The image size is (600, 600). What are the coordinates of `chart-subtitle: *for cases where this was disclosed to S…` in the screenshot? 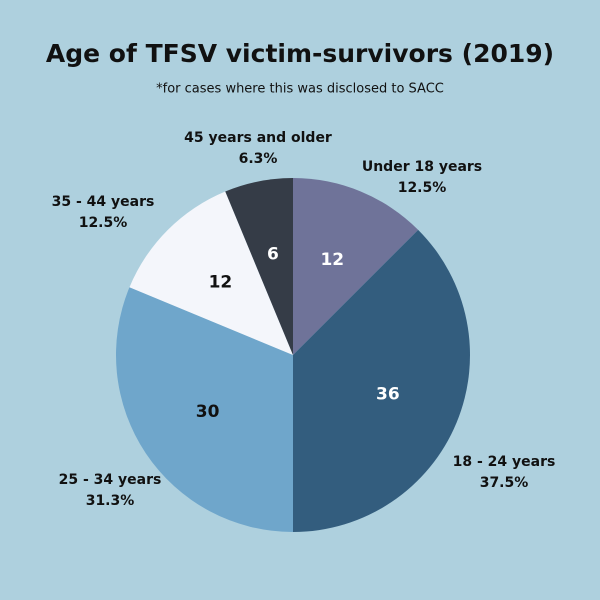 It's located at (300, 89).